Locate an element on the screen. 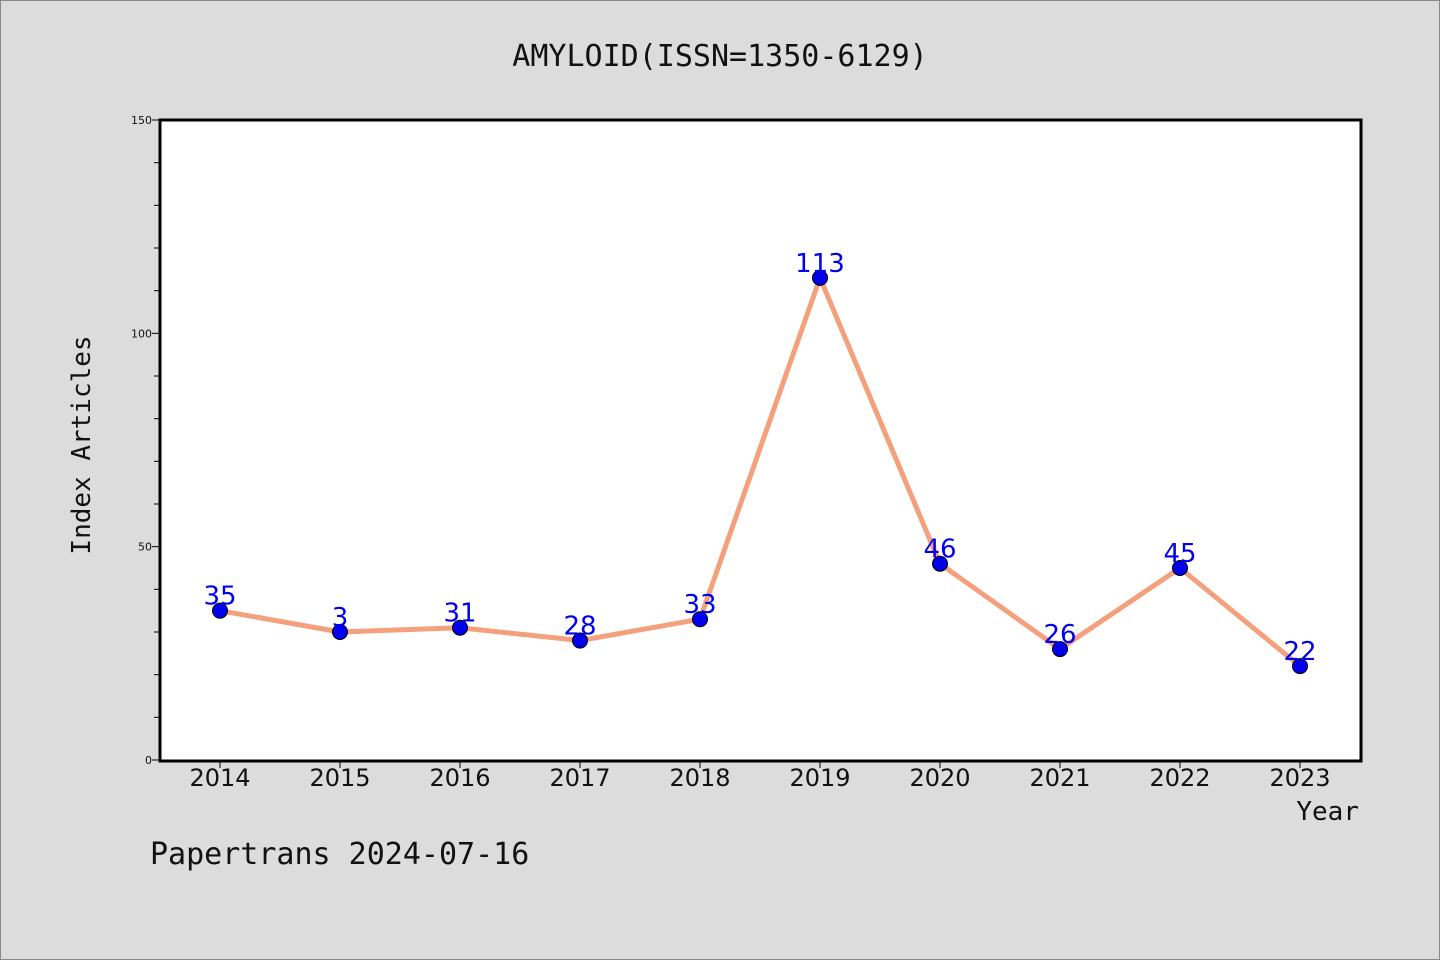 The height and width of the screenshot is (960, 1440). data-label: 45 is located at coordinates (1179, 554).